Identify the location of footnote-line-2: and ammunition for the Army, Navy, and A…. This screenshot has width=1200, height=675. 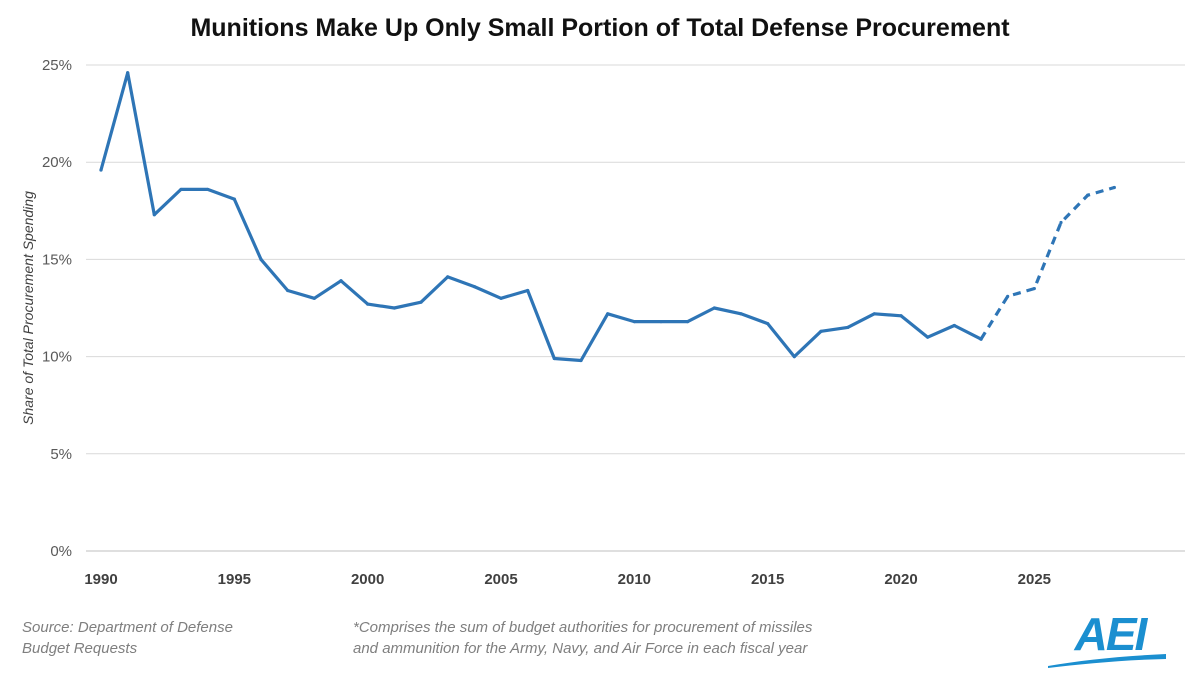
(580, 648).